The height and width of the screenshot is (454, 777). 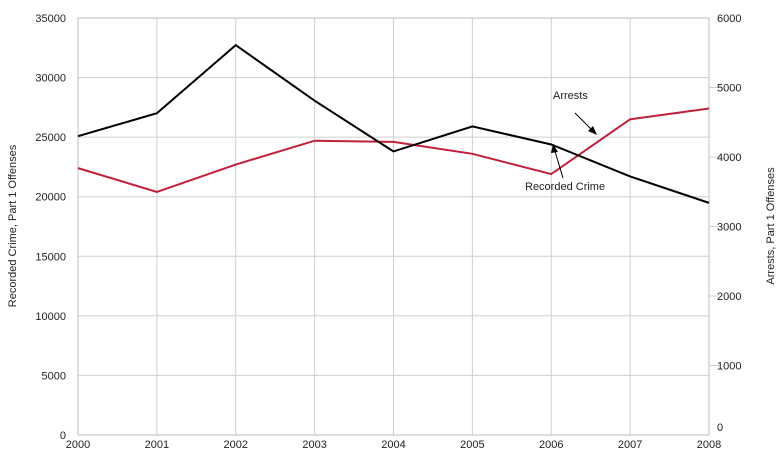 I want to click on x-tick-label: 2001, so click(x=157, y=445).